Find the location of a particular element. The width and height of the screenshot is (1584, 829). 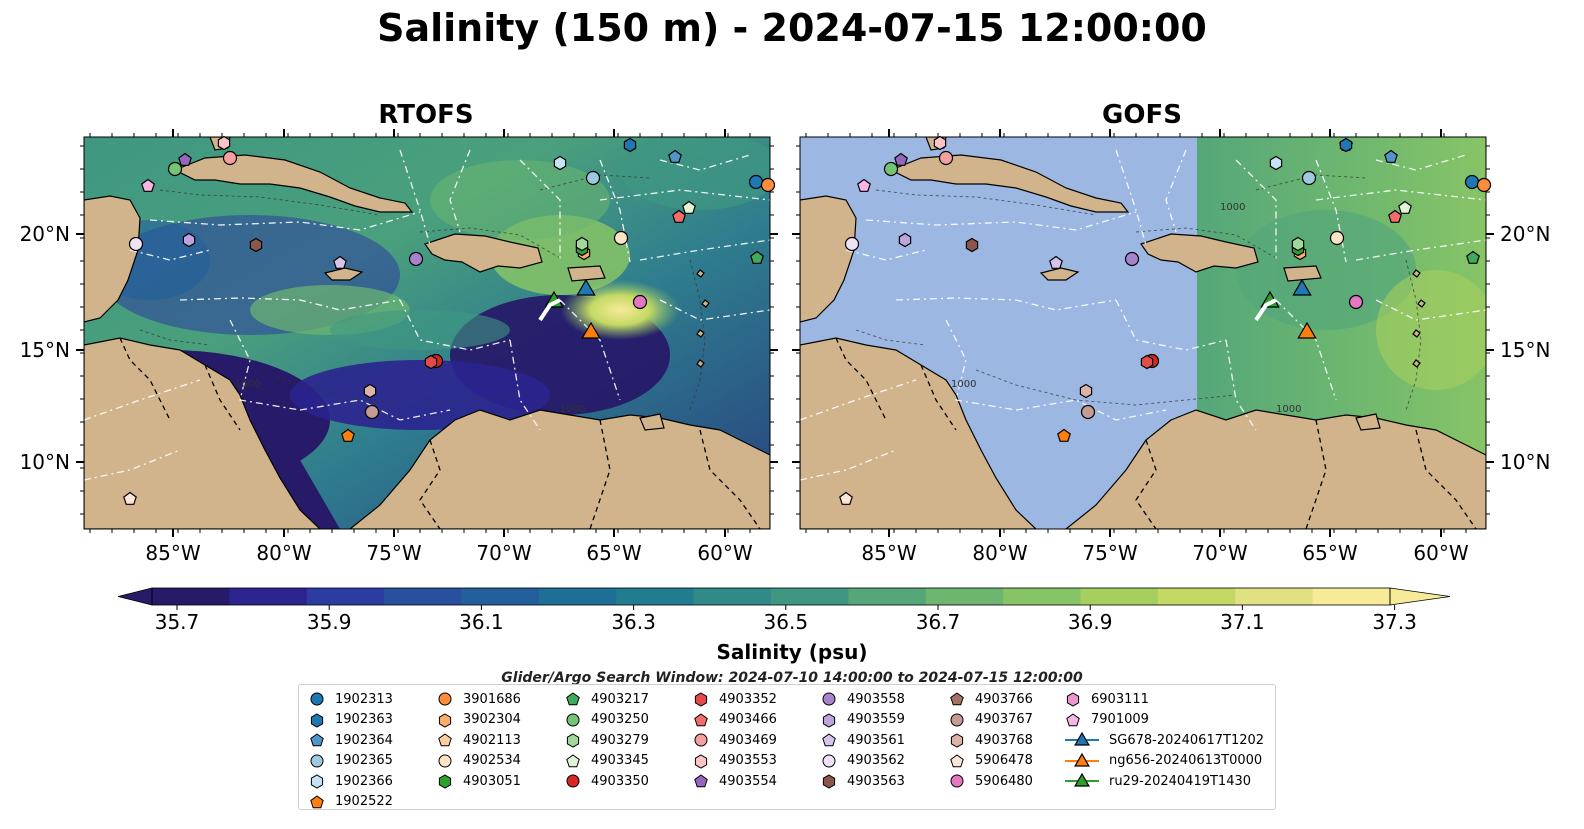

legend-item: 4903350 is located at coordinates (607, 781).